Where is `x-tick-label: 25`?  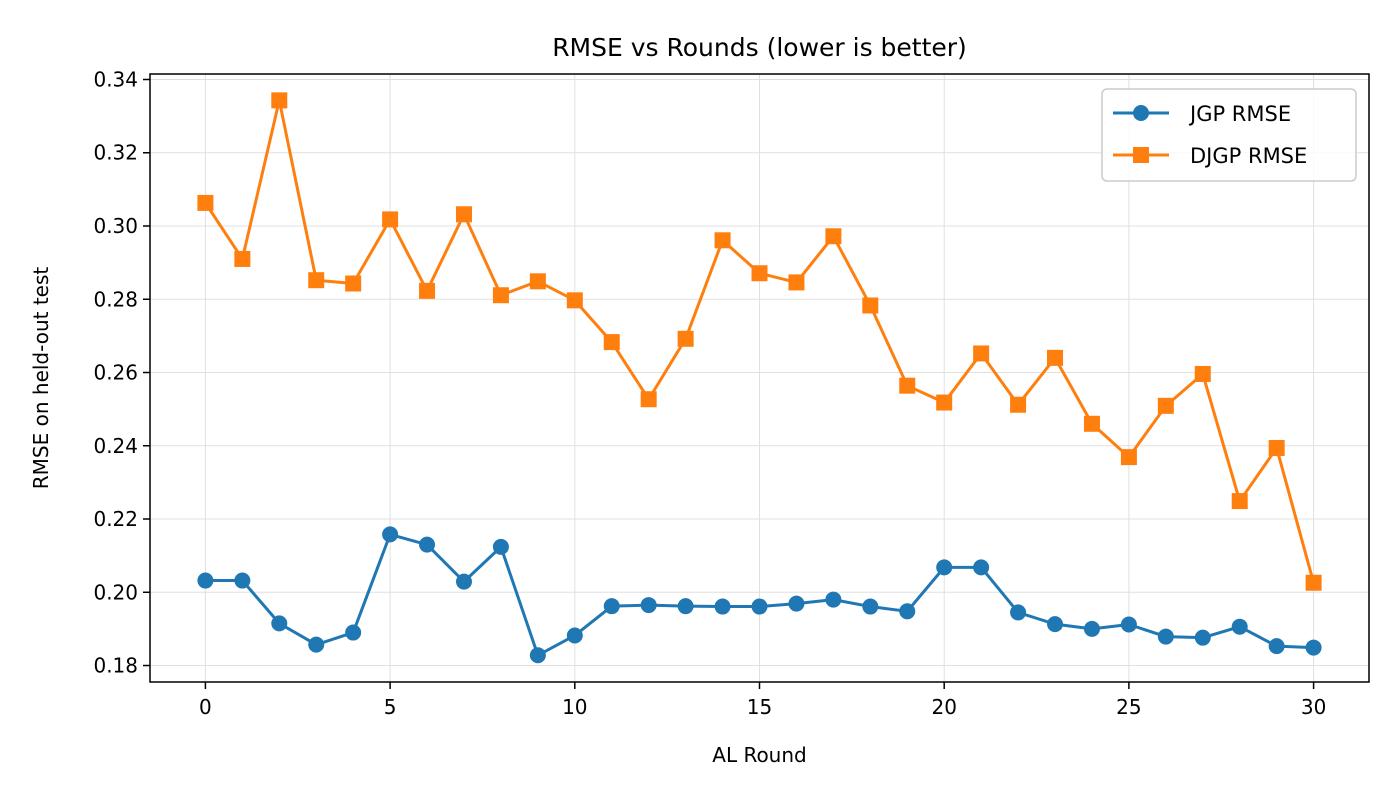
x-tick-label: 25 is located at coordinates (1128, 707).